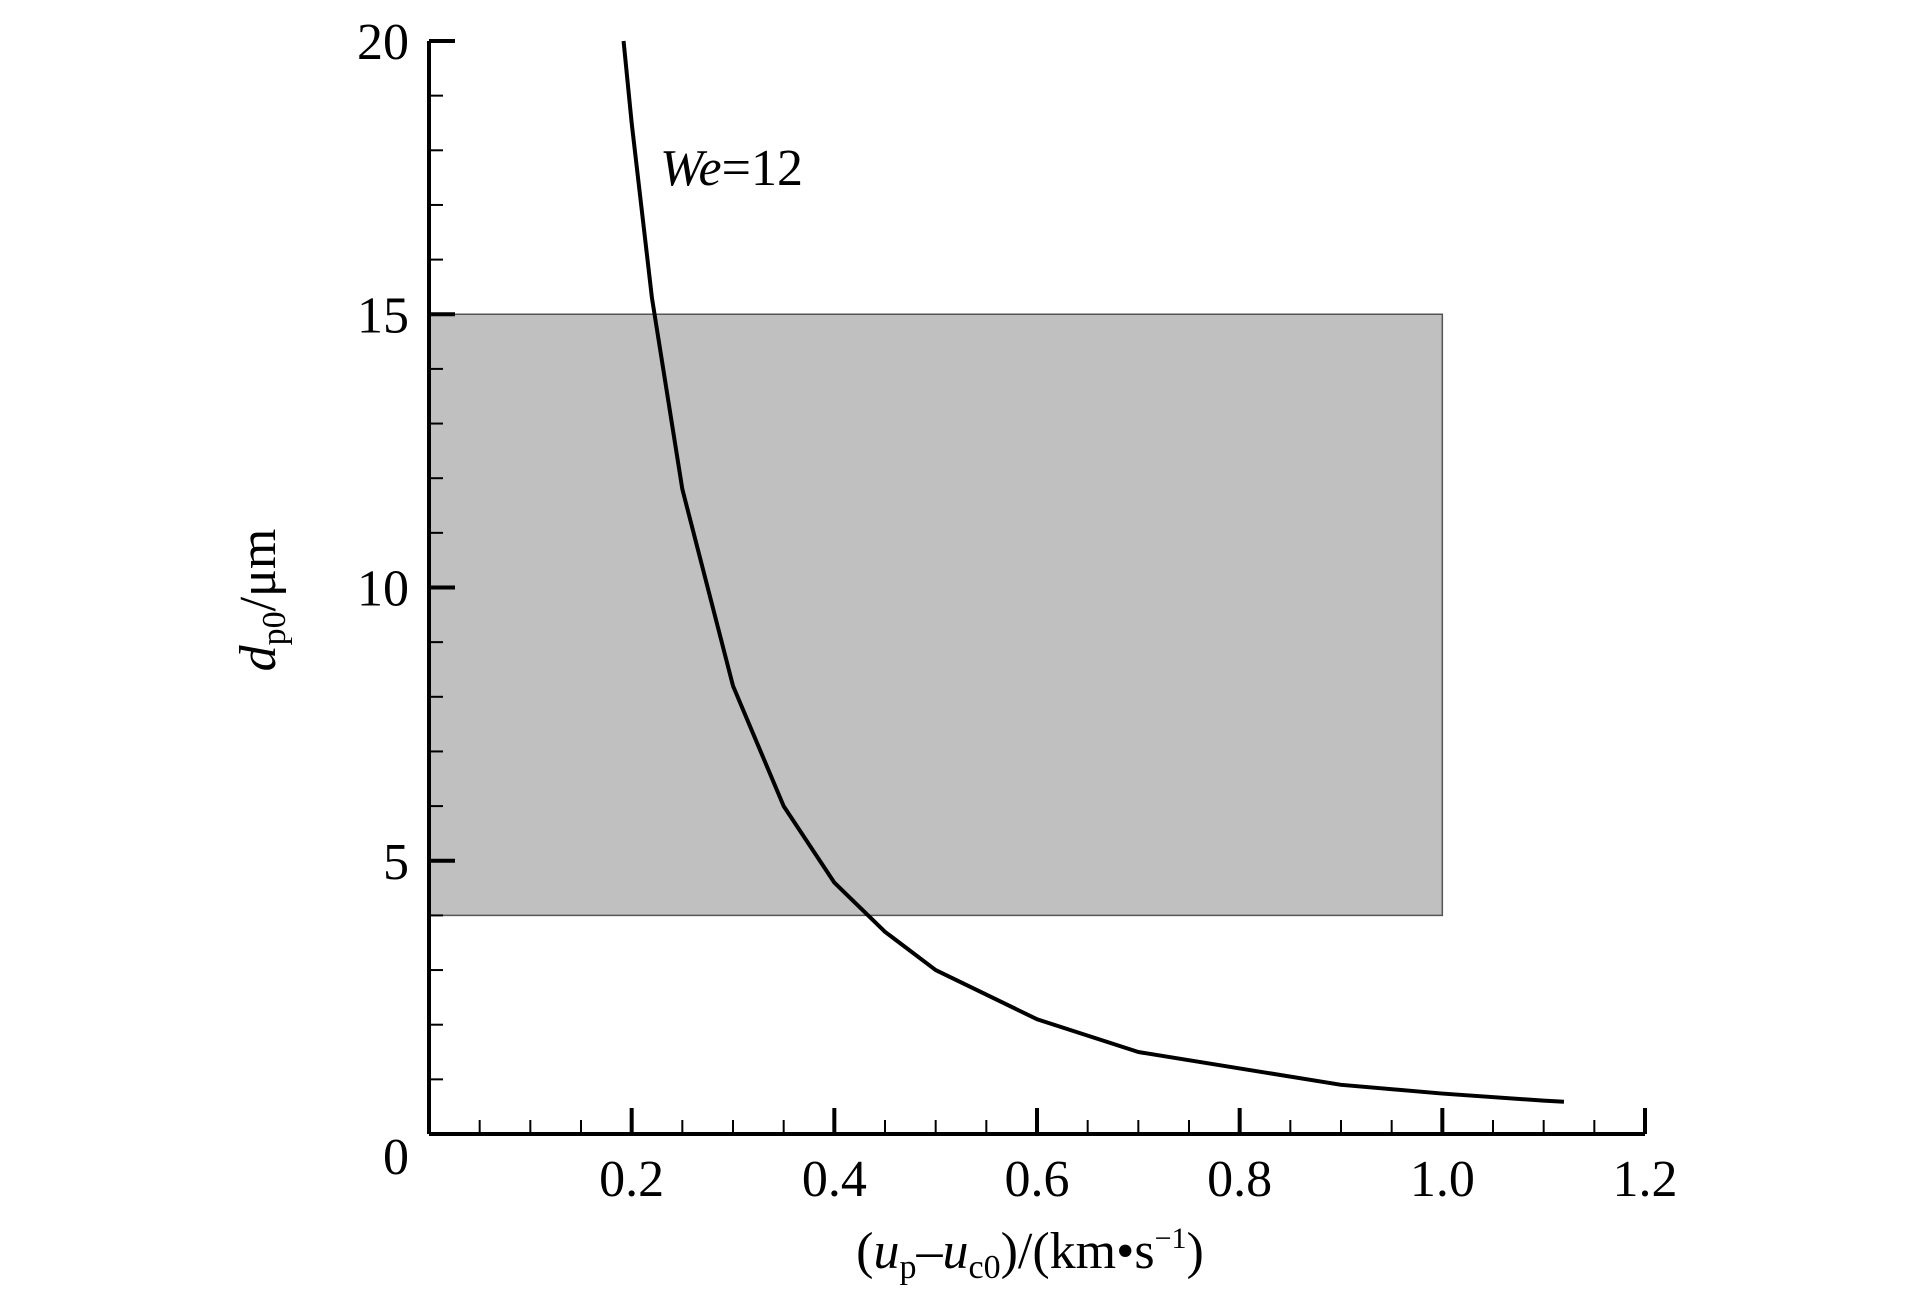  What do you see at coordinates (908, 1267) in the screenshot?
I see `x-label-part: p` at bounding box center [908, 1267].